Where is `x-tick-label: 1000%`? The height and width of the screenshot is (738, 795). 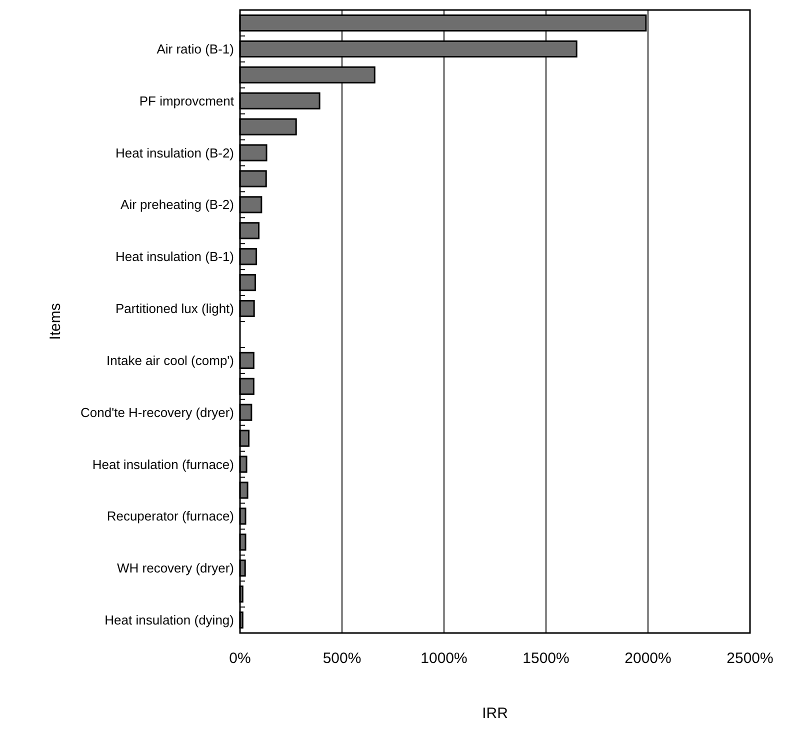 x-tick-label: 1000% is located at coordinates (444, 658).